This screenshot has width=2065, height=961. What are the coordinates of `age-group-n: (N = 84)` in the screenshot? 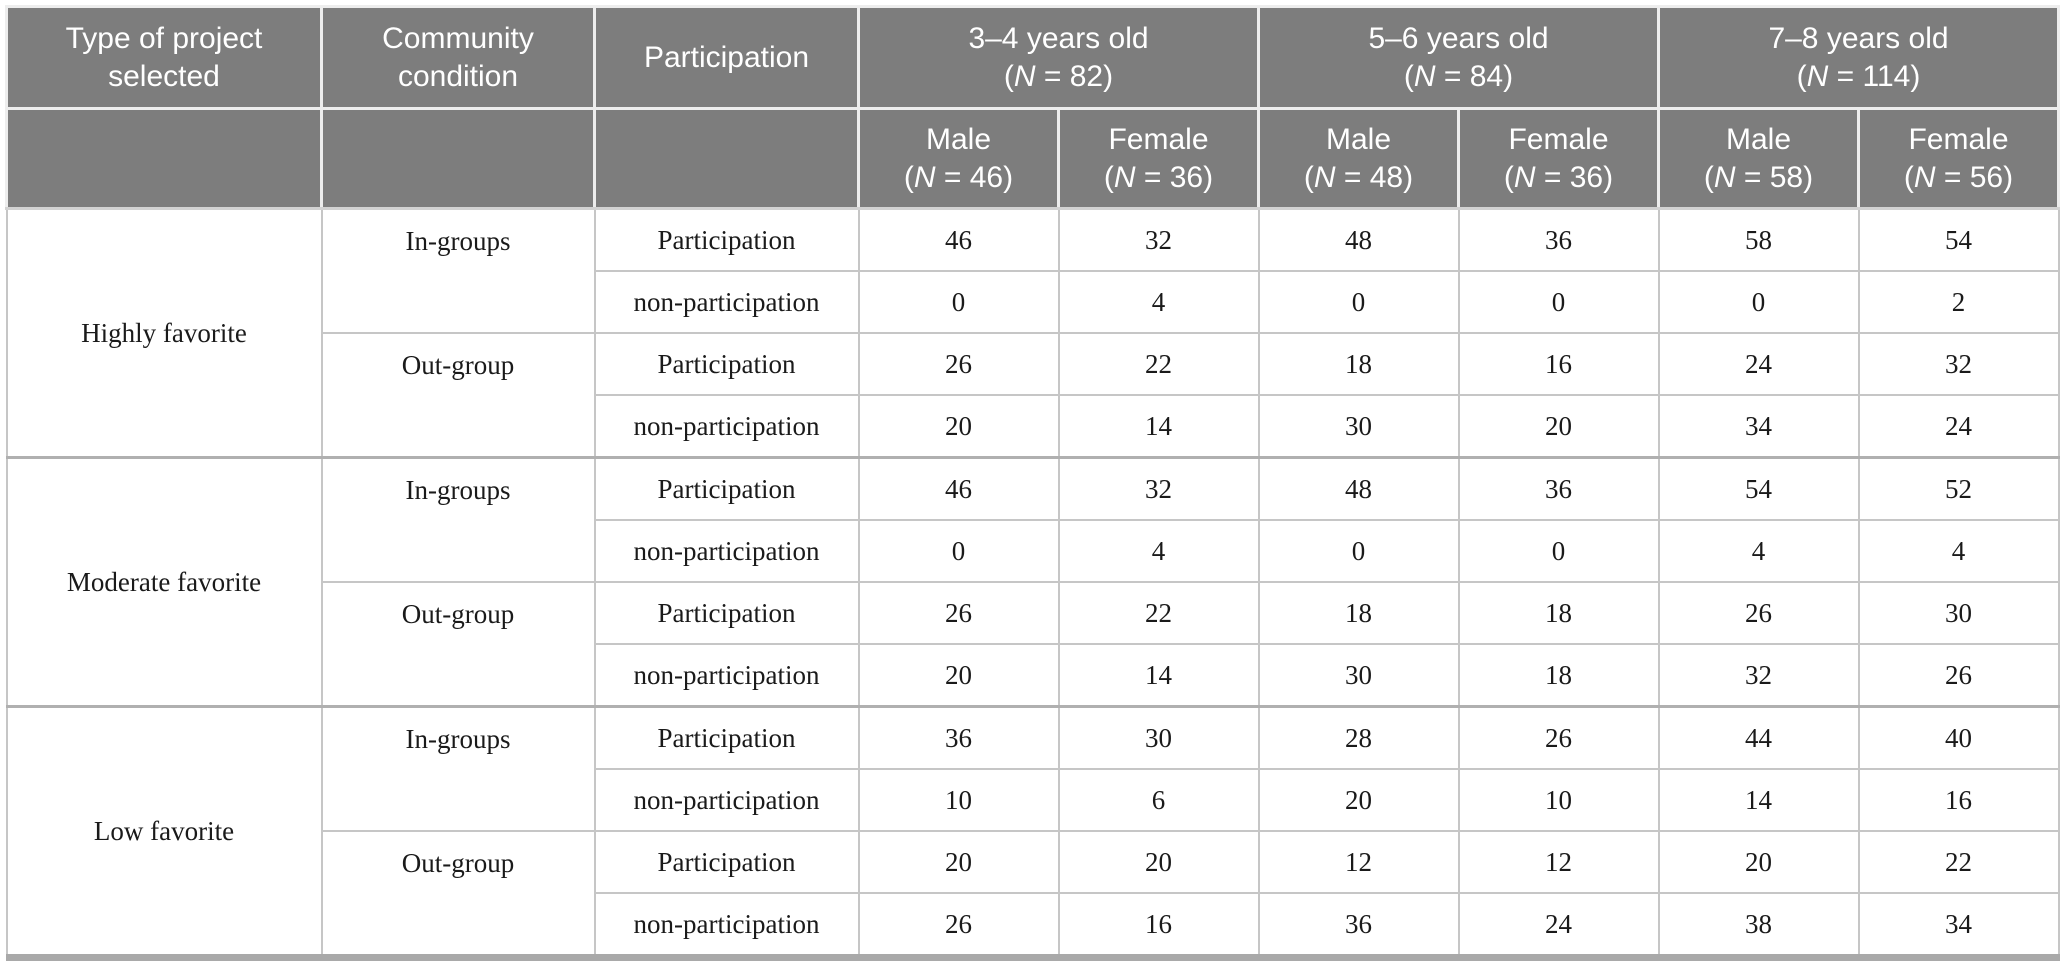 It's located at (1458, 76).